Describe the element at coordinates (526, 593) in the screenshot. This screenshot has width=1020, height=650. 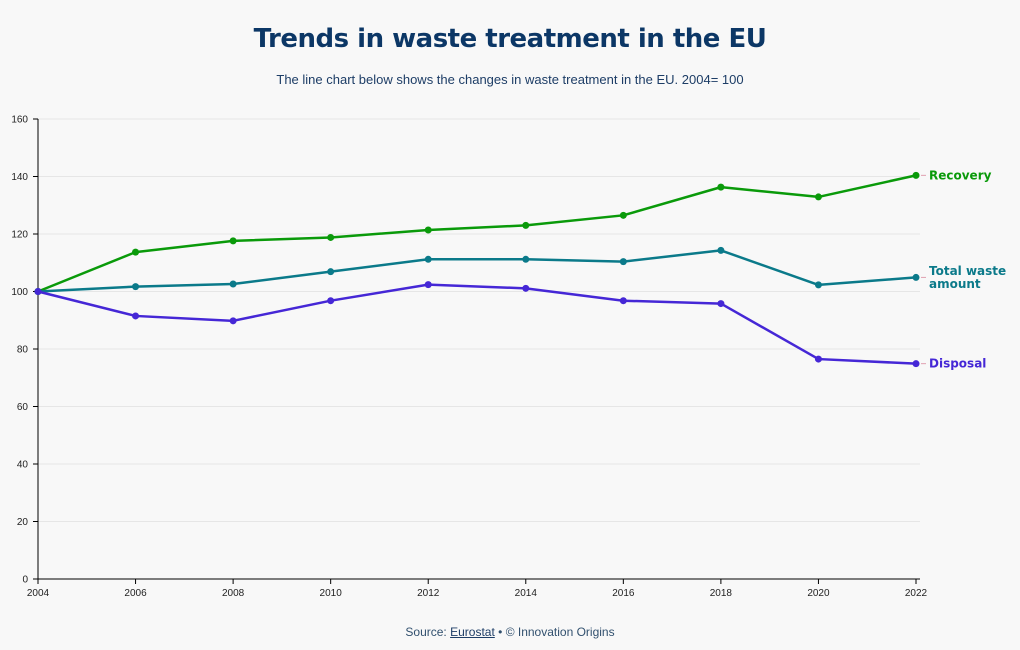
I see `x-tick-label: 2014` at that location.